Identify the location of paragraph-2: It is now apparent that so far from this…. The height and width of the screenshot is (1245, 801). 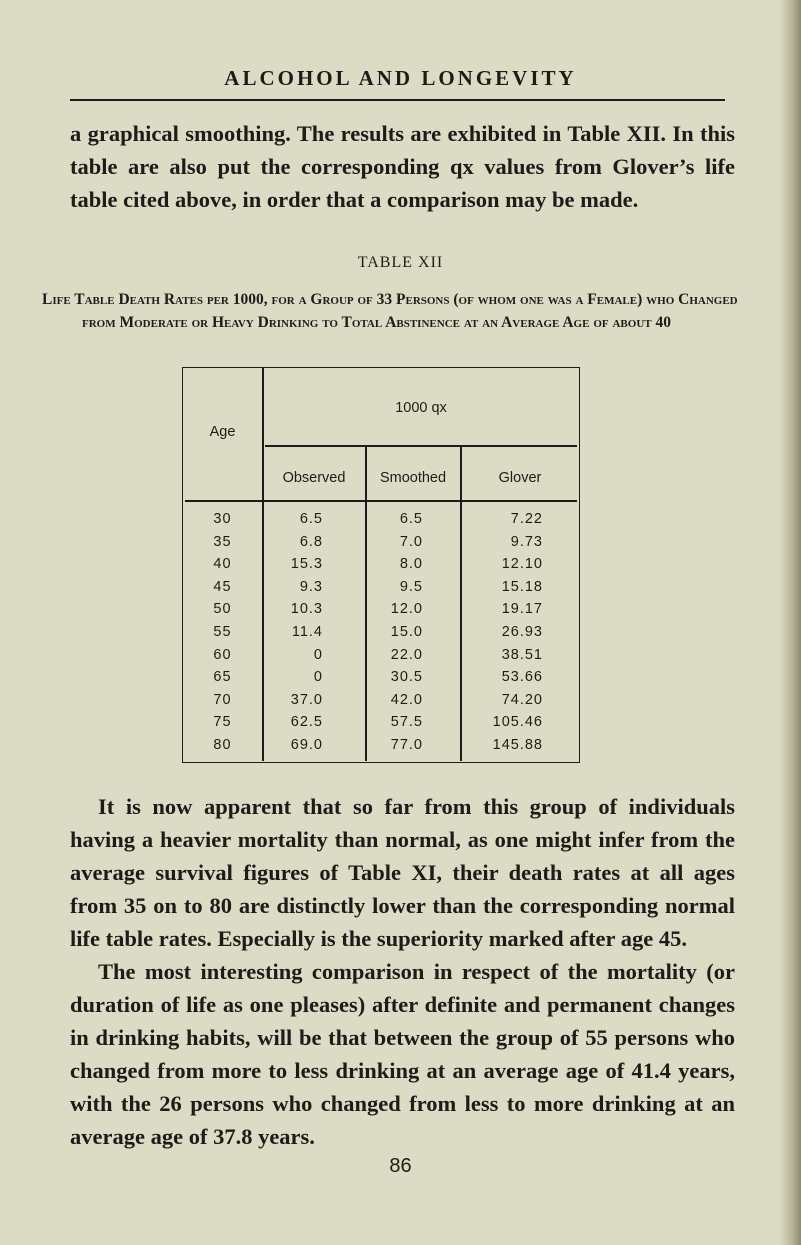
(402, 872).